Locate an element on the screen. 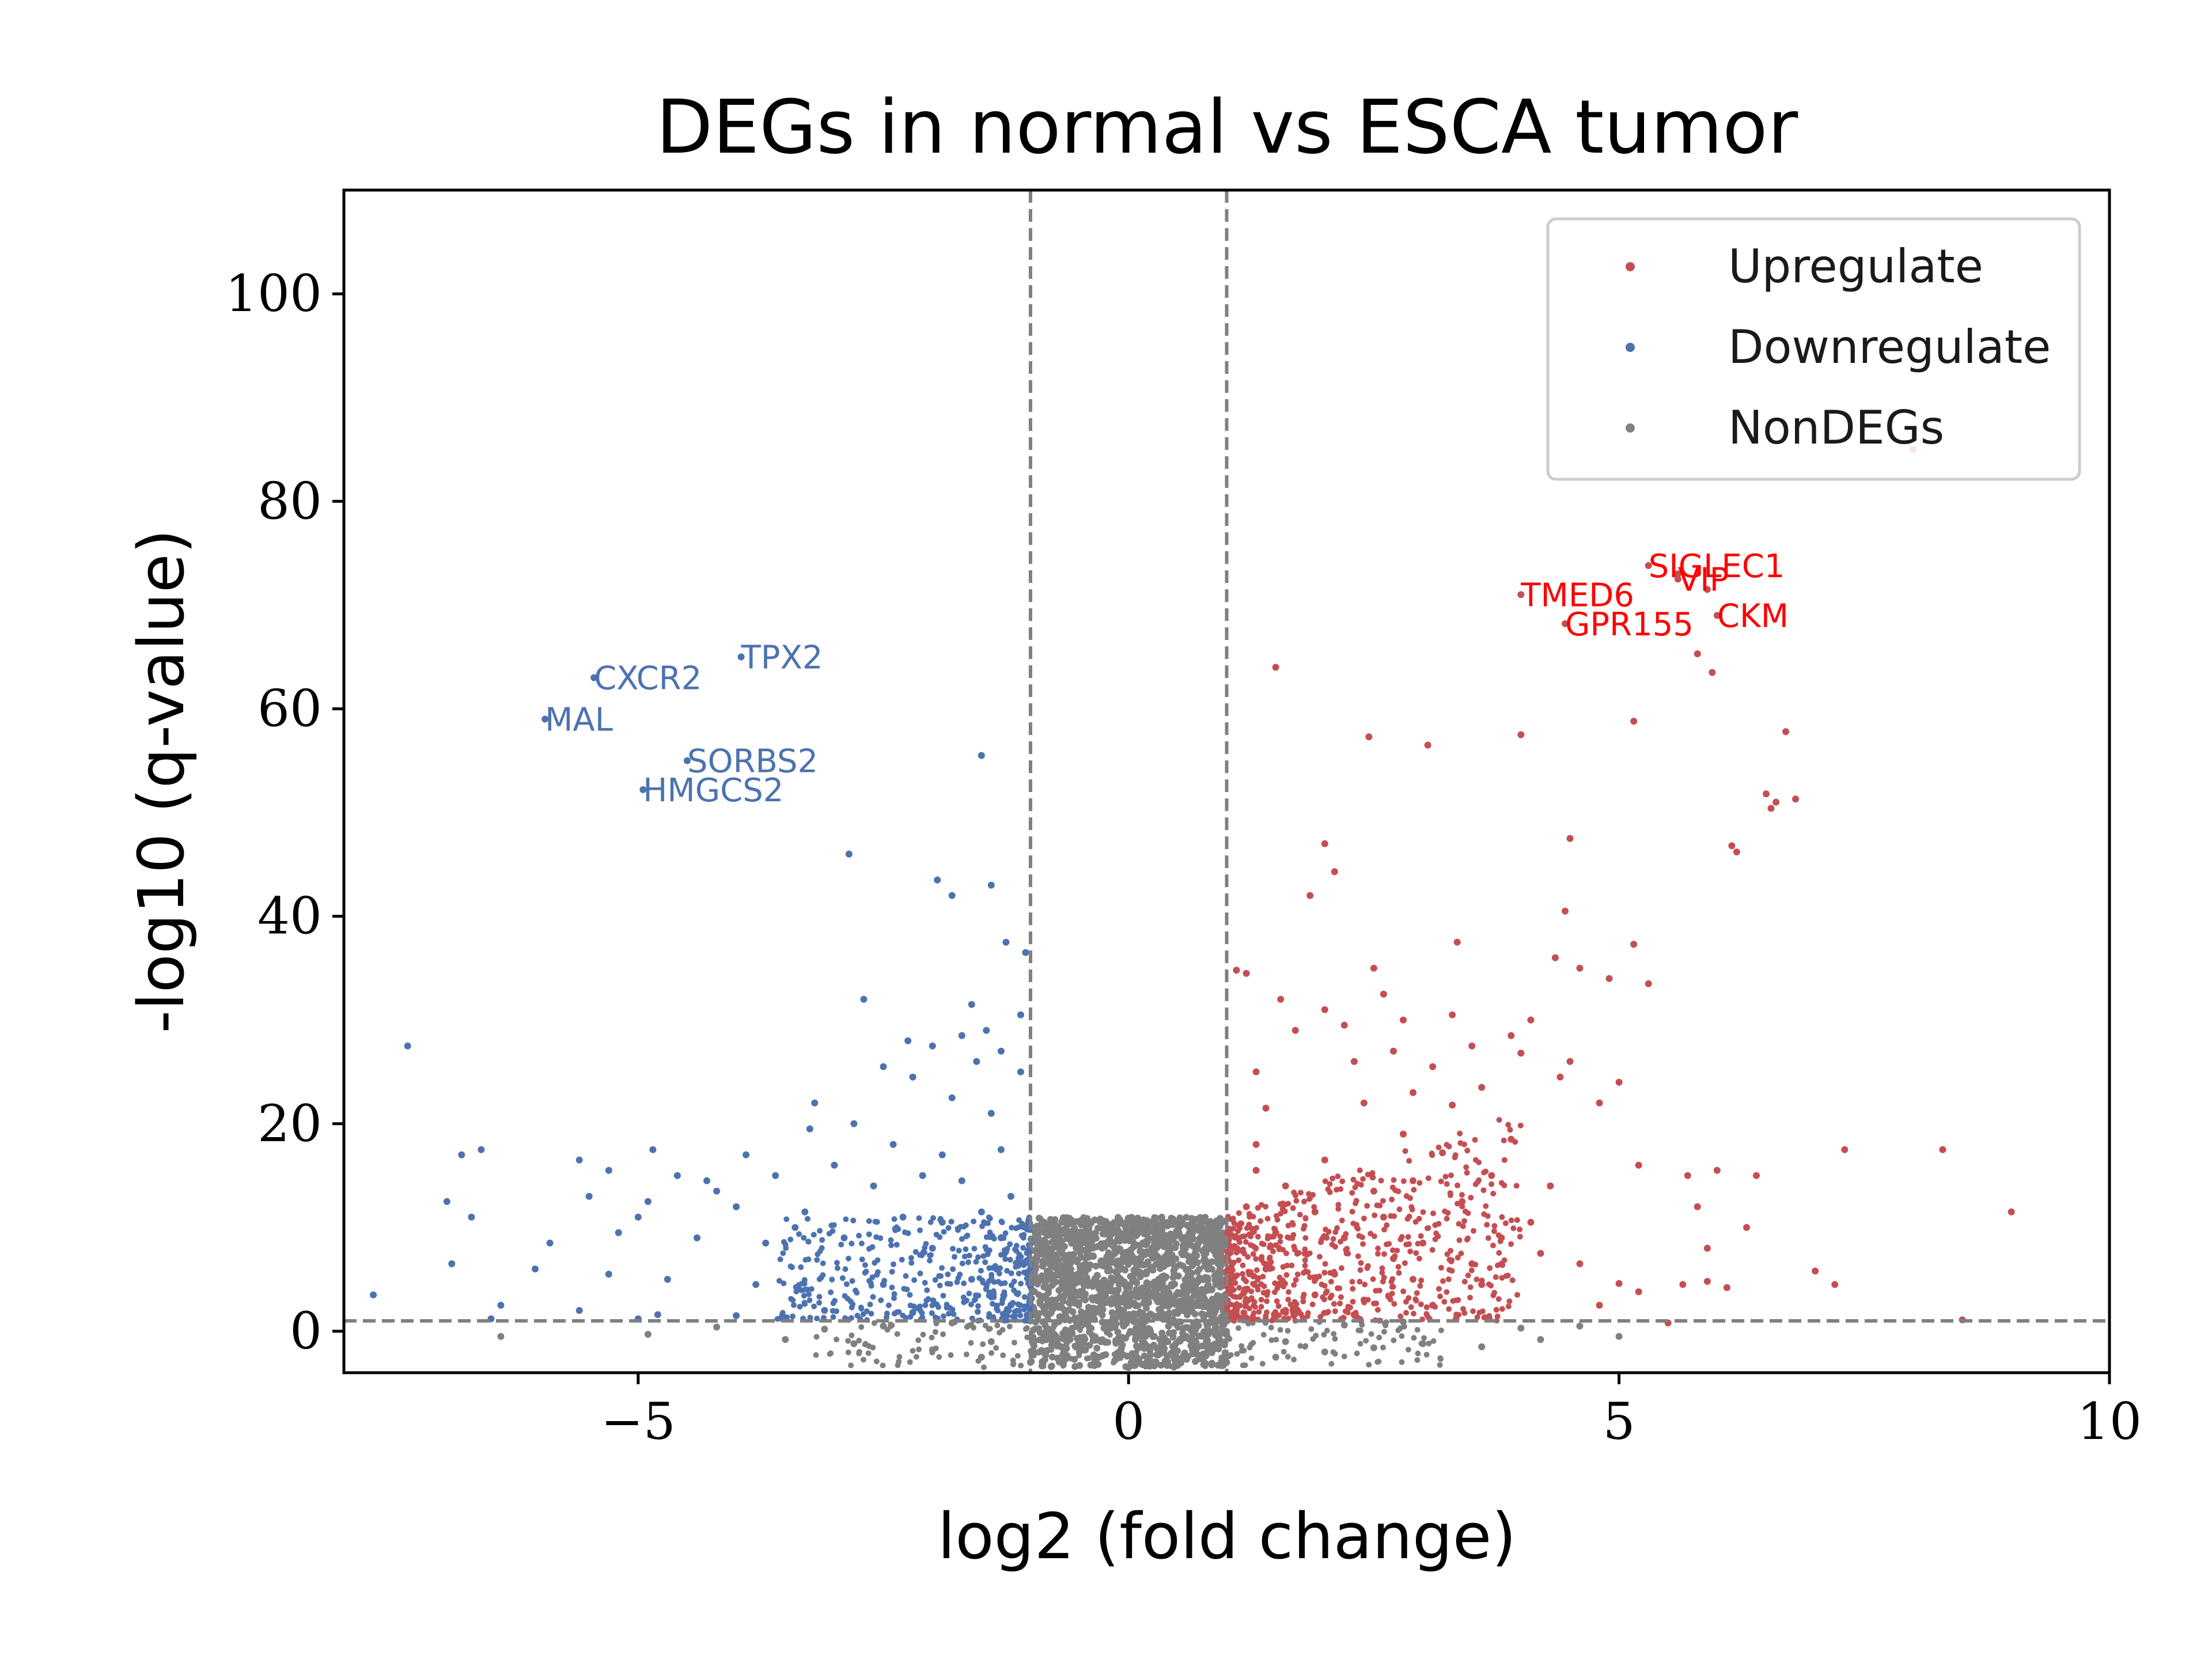 The image size is (2212, 1659). y-tick-label: 80 is located at coordinates (289, 501).